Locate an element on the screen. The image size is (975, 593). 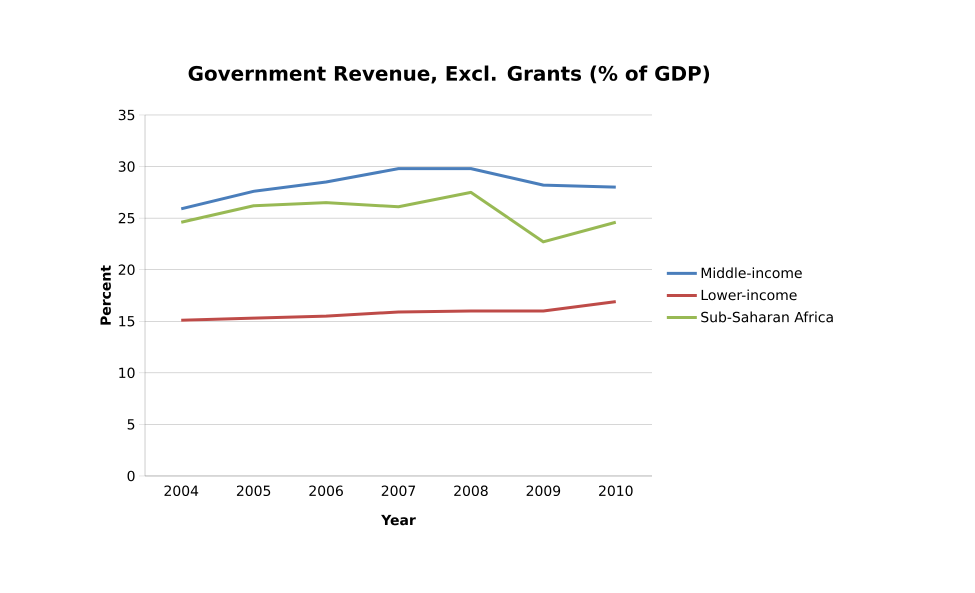
legend-label: Sub-Saharan Africa is located at coordinates (767, 317).